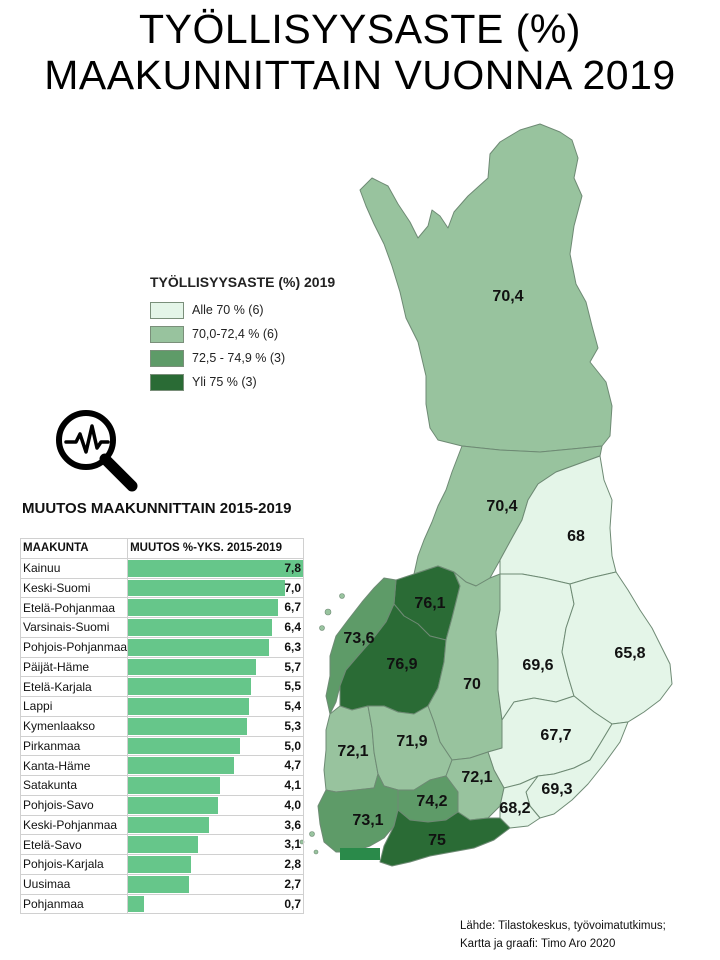 This screenshot has width=720, height=960. I want to click on map-label-etela-karjala: 69,3, so click(556, 789).